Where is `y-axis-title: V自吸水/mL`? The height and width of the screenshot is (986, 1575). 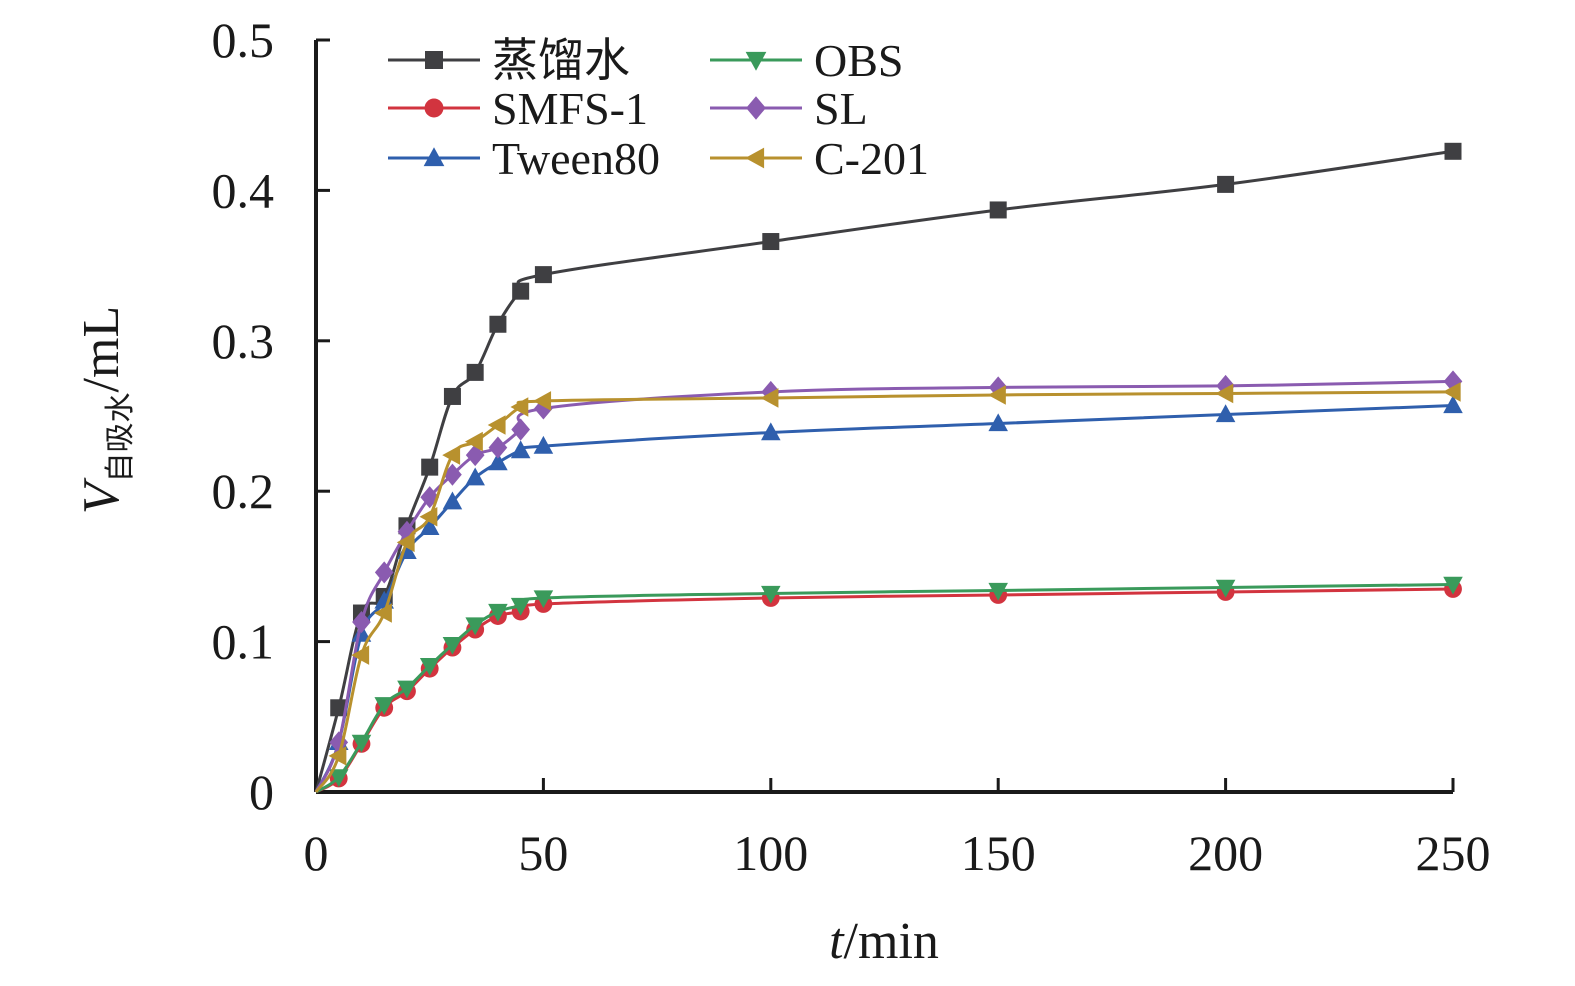
y-axis-title: V自吸水/mL is located at coordinates (105, 410).